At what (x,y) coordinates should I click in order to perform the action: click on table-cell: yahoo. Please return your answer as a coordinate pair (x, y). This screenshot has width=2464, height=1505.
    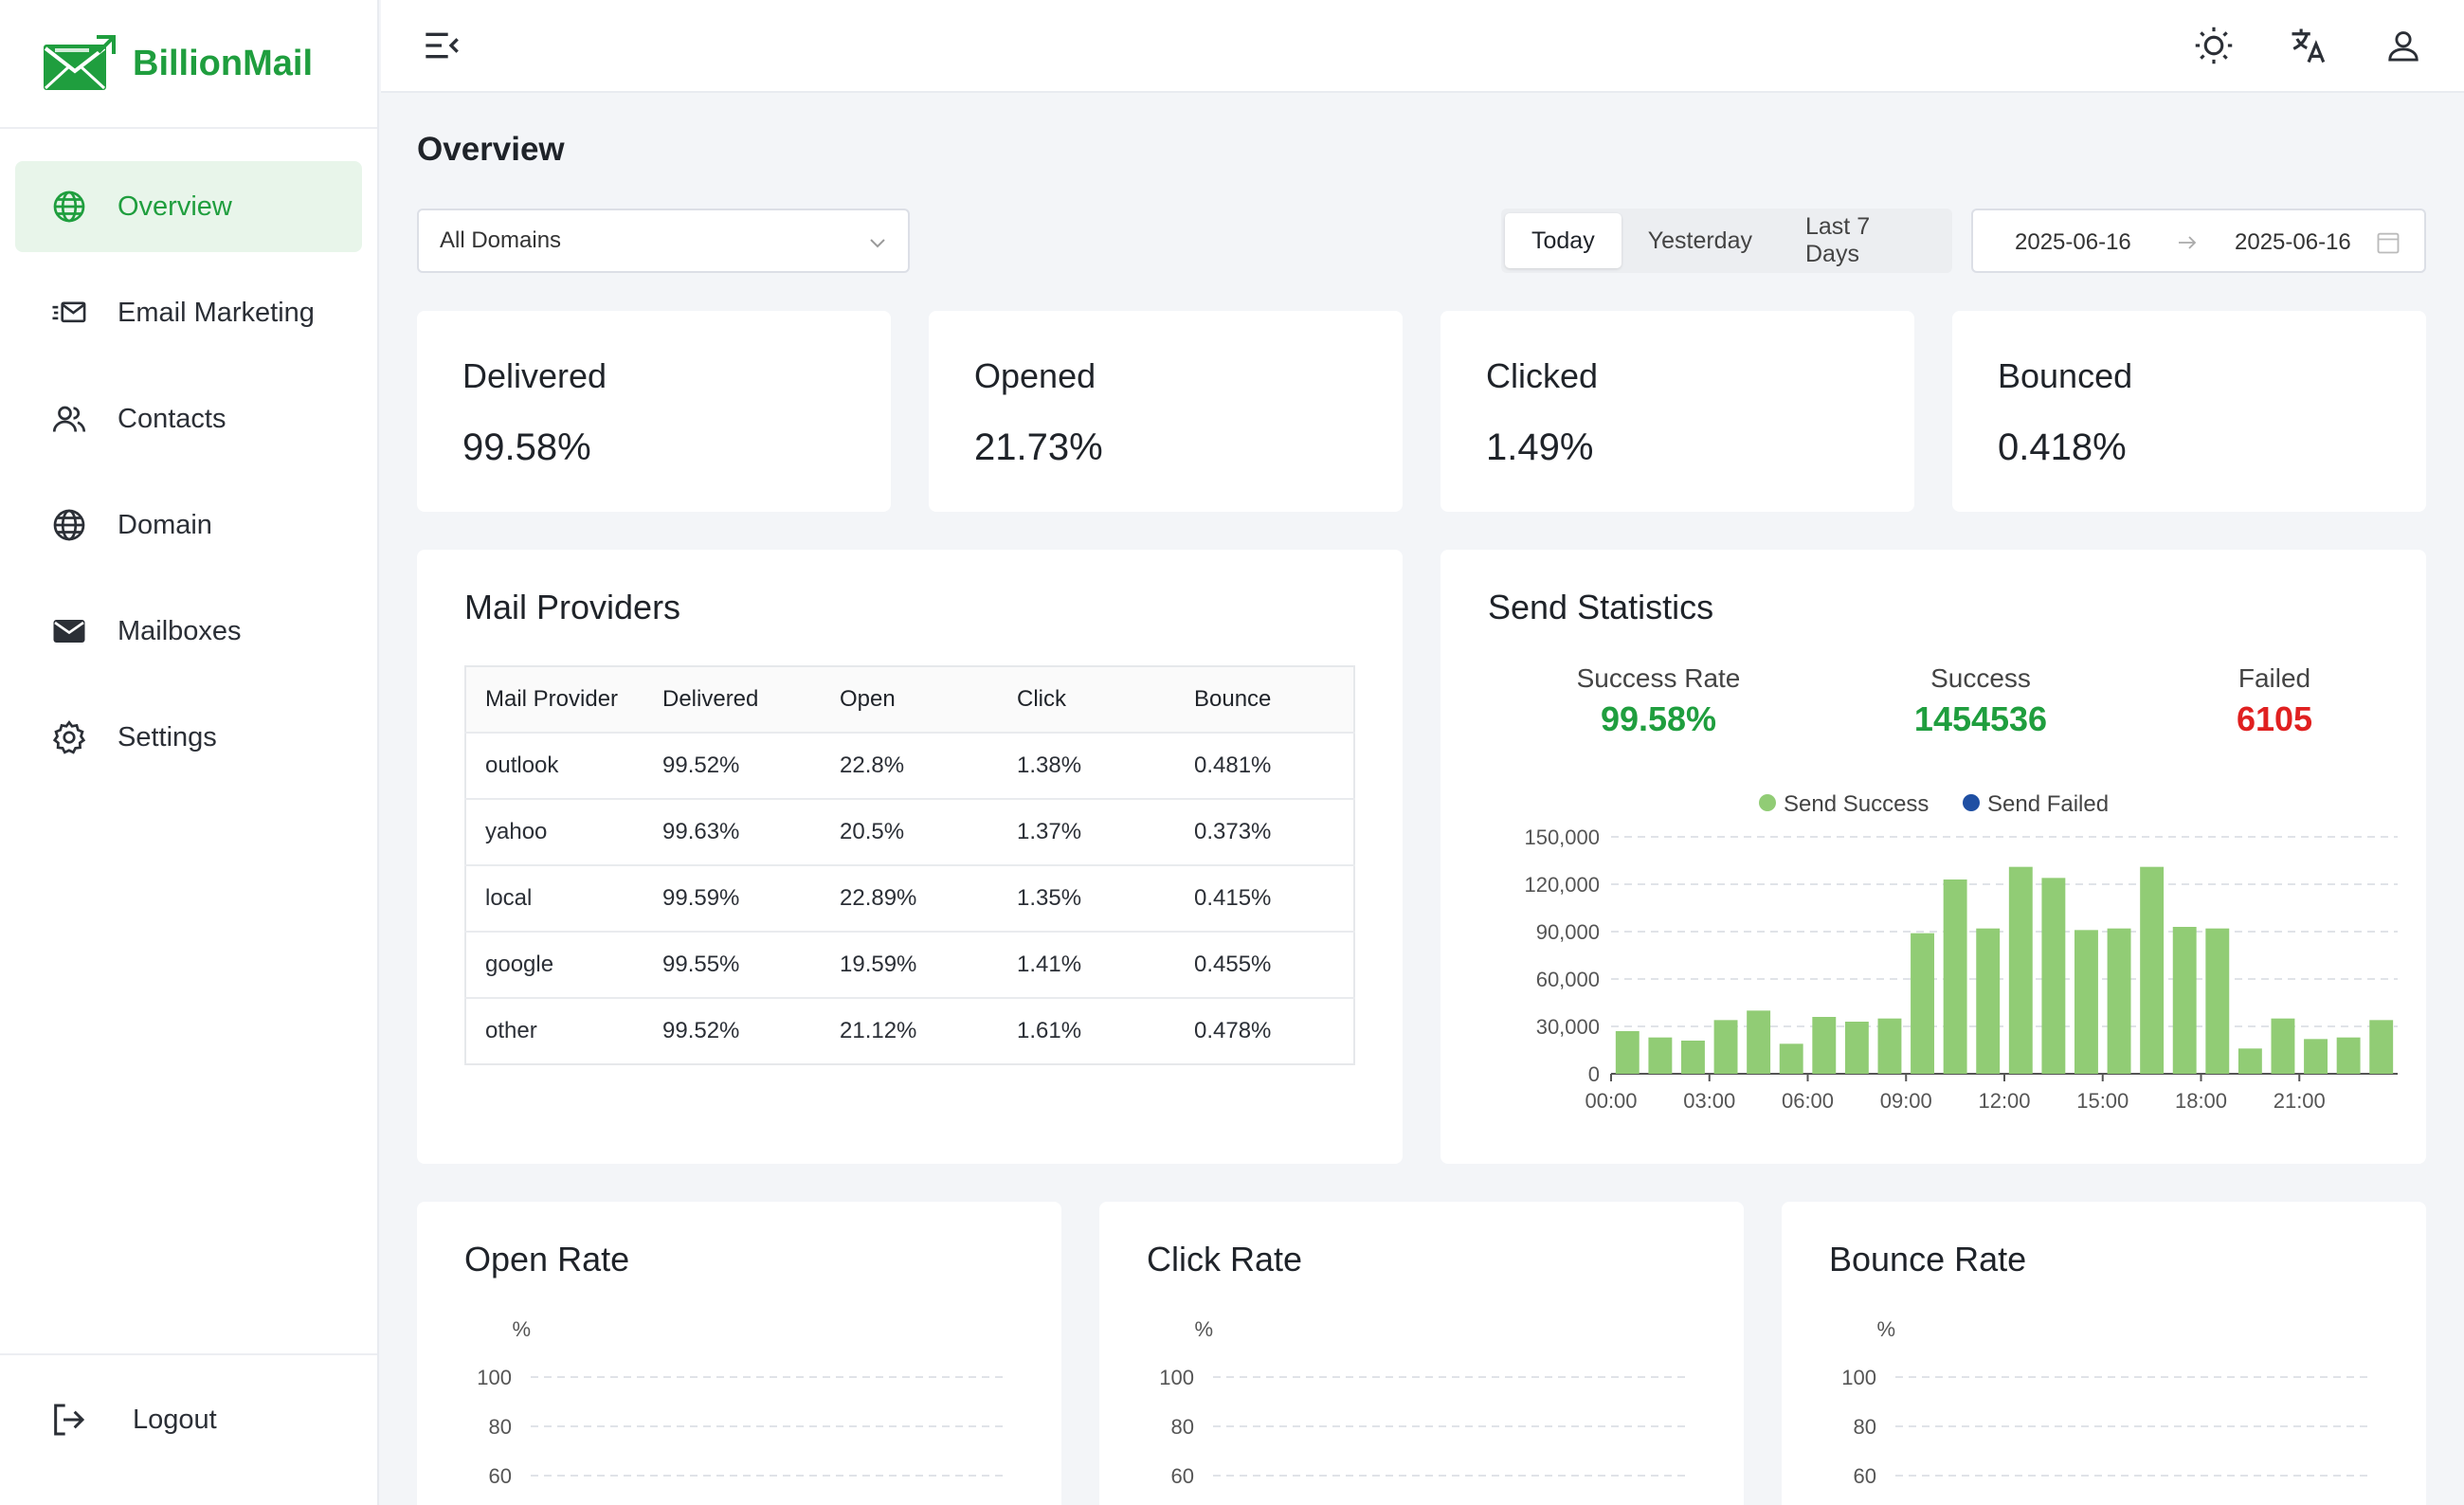
    Looking at the image, I should click on (554, 832).